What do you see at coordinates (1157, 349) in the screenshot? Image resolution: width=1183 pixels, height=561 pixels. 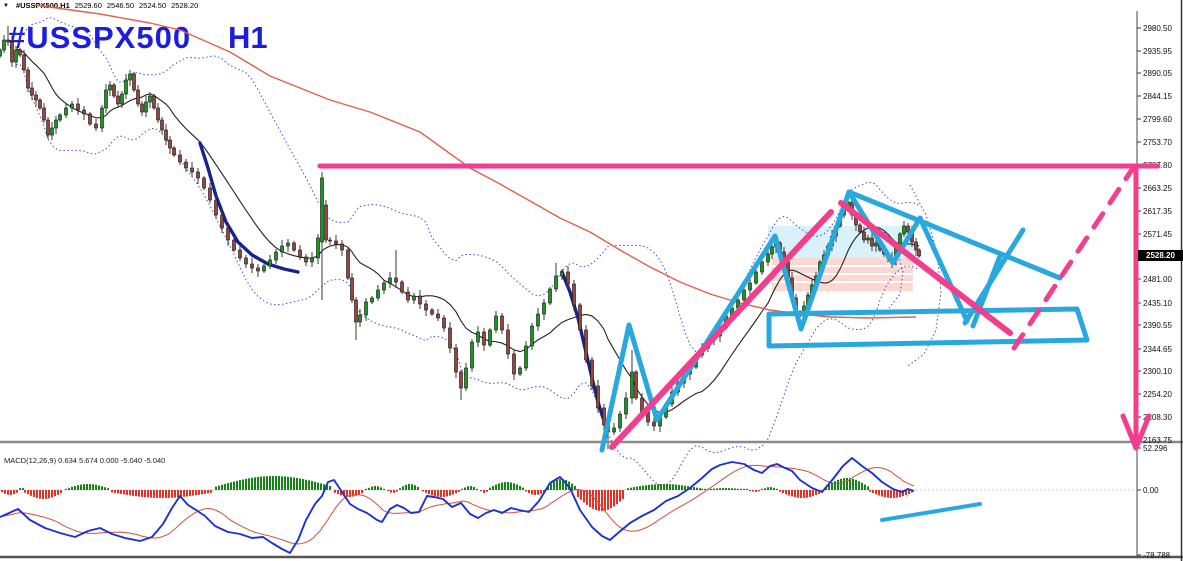 I see `price-axis-label: 2344.65` at bounding box center [1157, 349].